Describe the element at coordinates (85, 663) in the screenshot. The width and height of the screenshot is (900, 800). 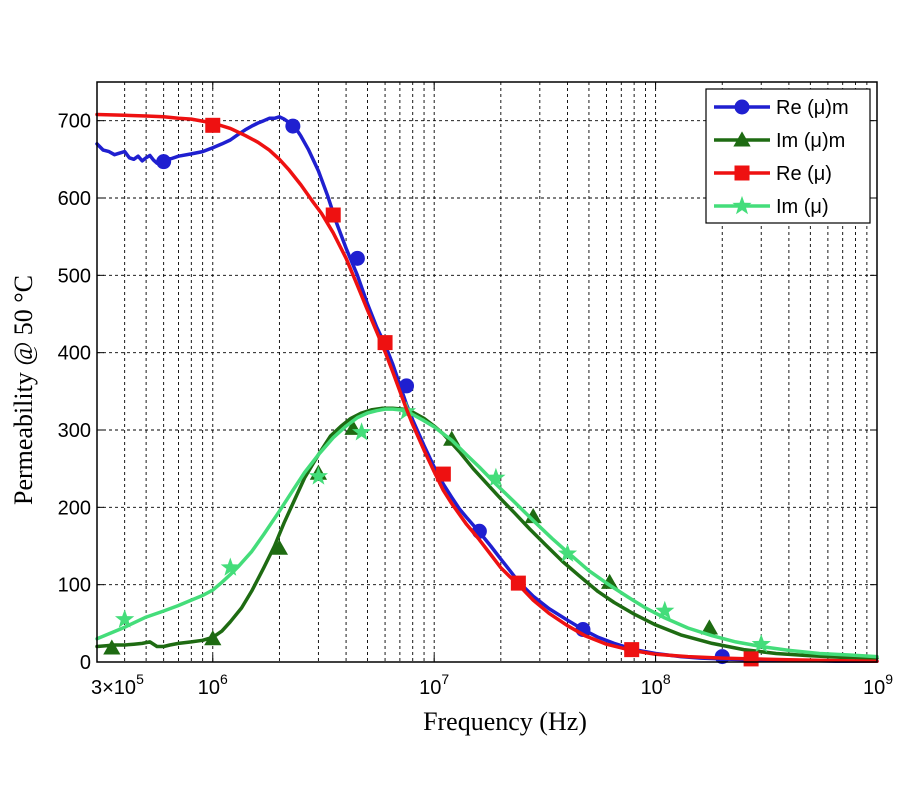
I see `y-tick-label: 0` at that location.